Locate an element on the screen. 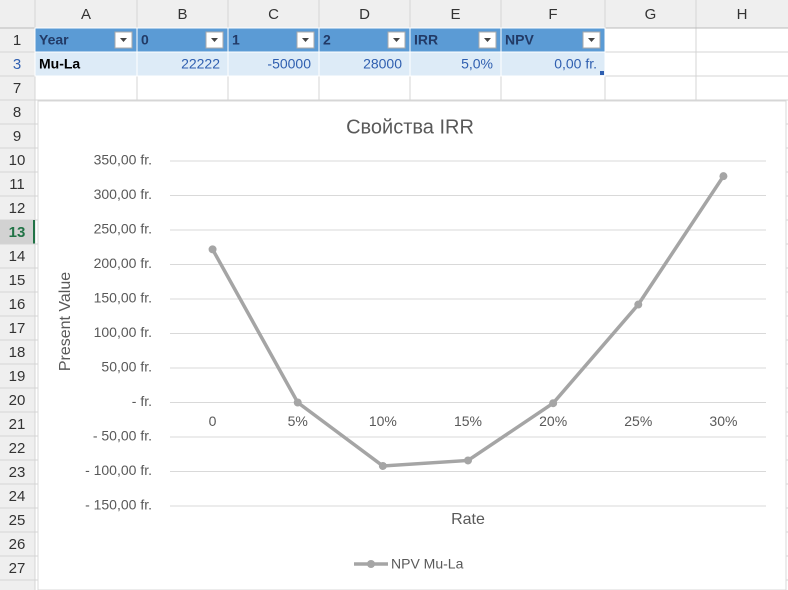  row-header: 13 is located at coordinates (17, 232).